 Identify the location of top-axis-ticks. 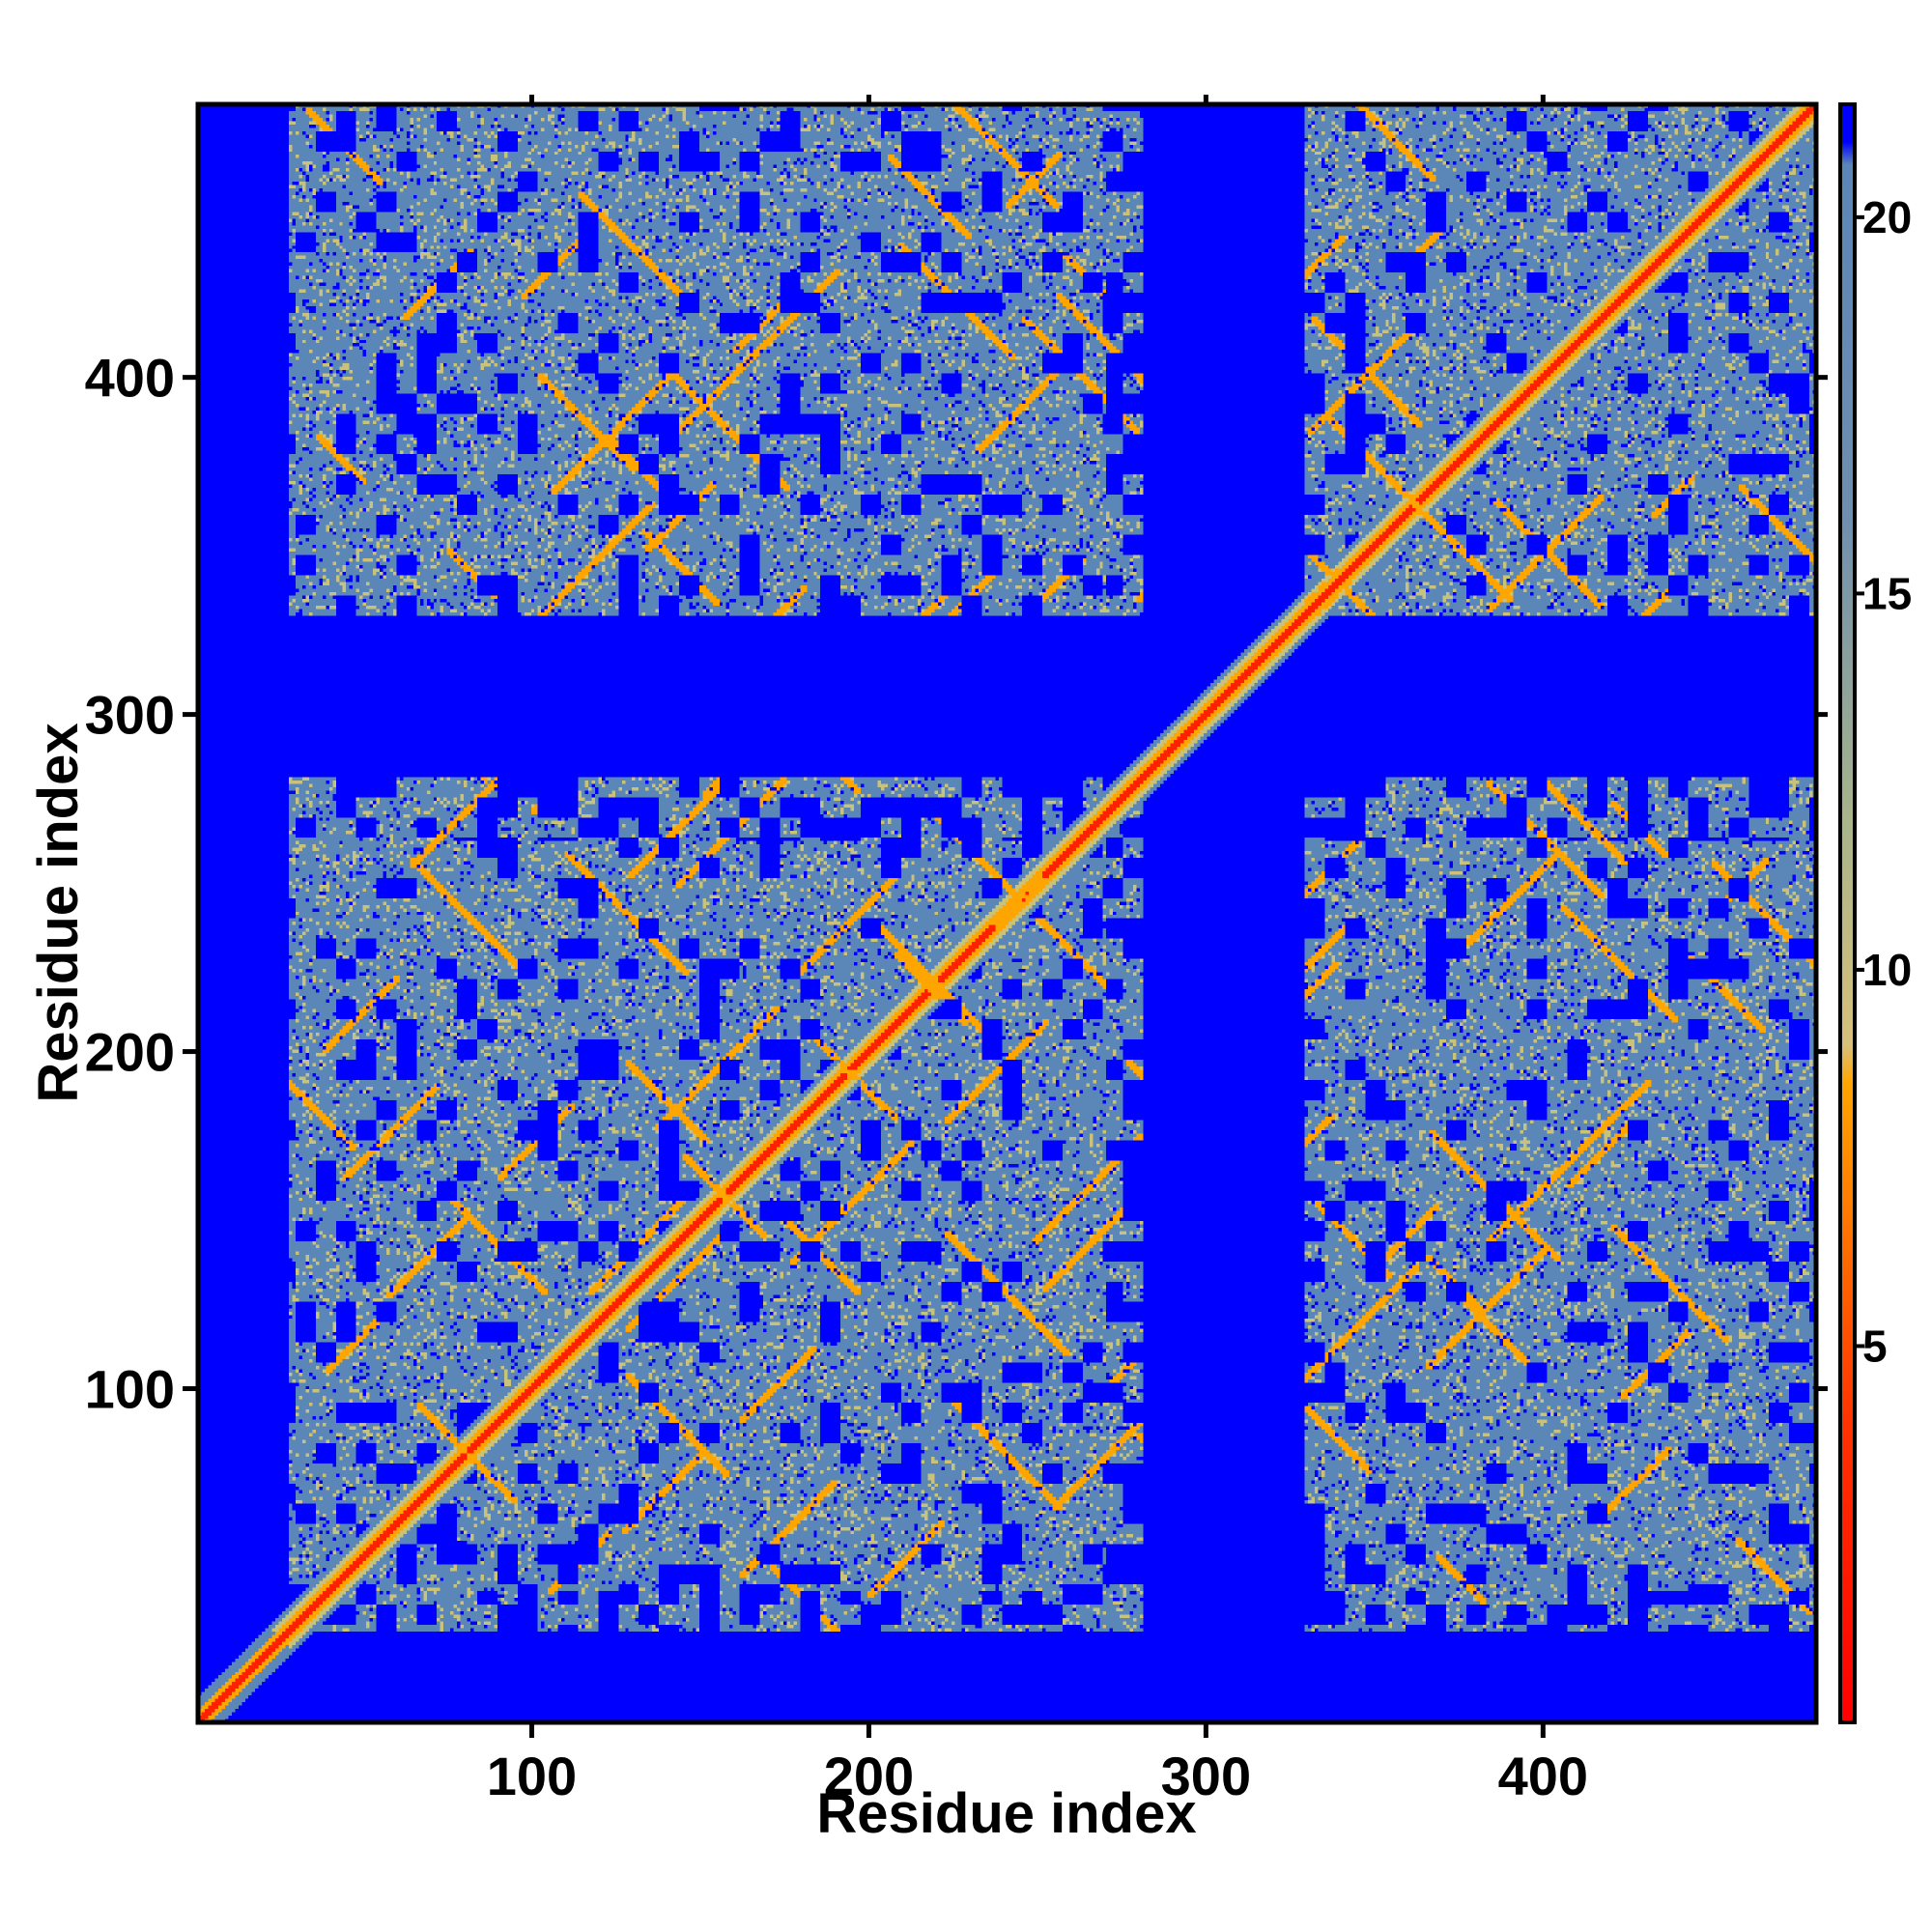
(1037, 99).